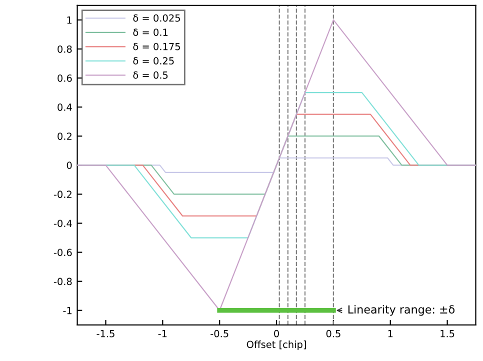 Image resolution: width=483 pixels, height=361 pixels. What do you see at coordinates (69, 165) in the screenshot?
I see `y-tick-label: 0` at bounding box center [69, 165].